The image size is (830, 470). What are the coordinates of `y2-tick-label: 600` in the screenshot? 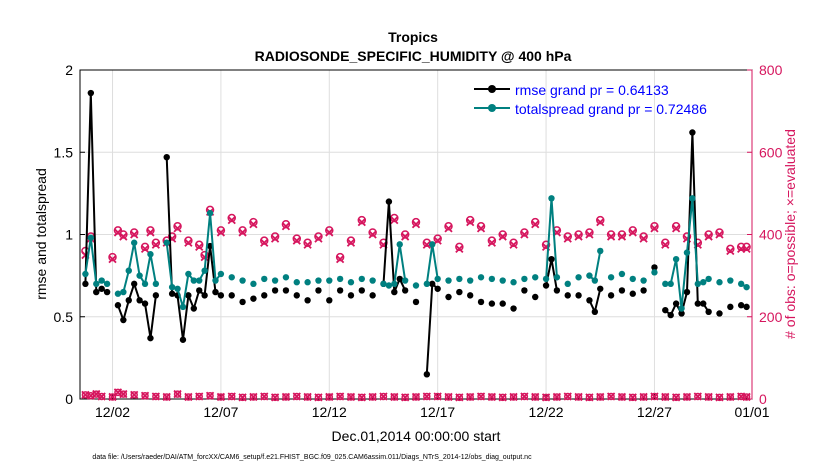 It's located at (771, 152).